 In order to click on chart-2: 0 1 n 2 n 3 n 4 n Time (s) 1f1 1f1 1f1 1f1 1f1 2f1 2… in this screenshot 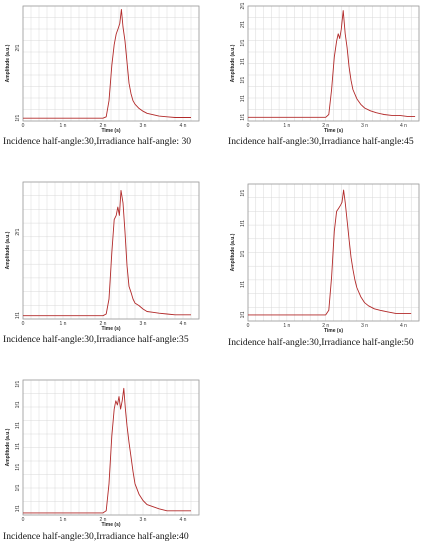, I will do `click(325, 68)`.